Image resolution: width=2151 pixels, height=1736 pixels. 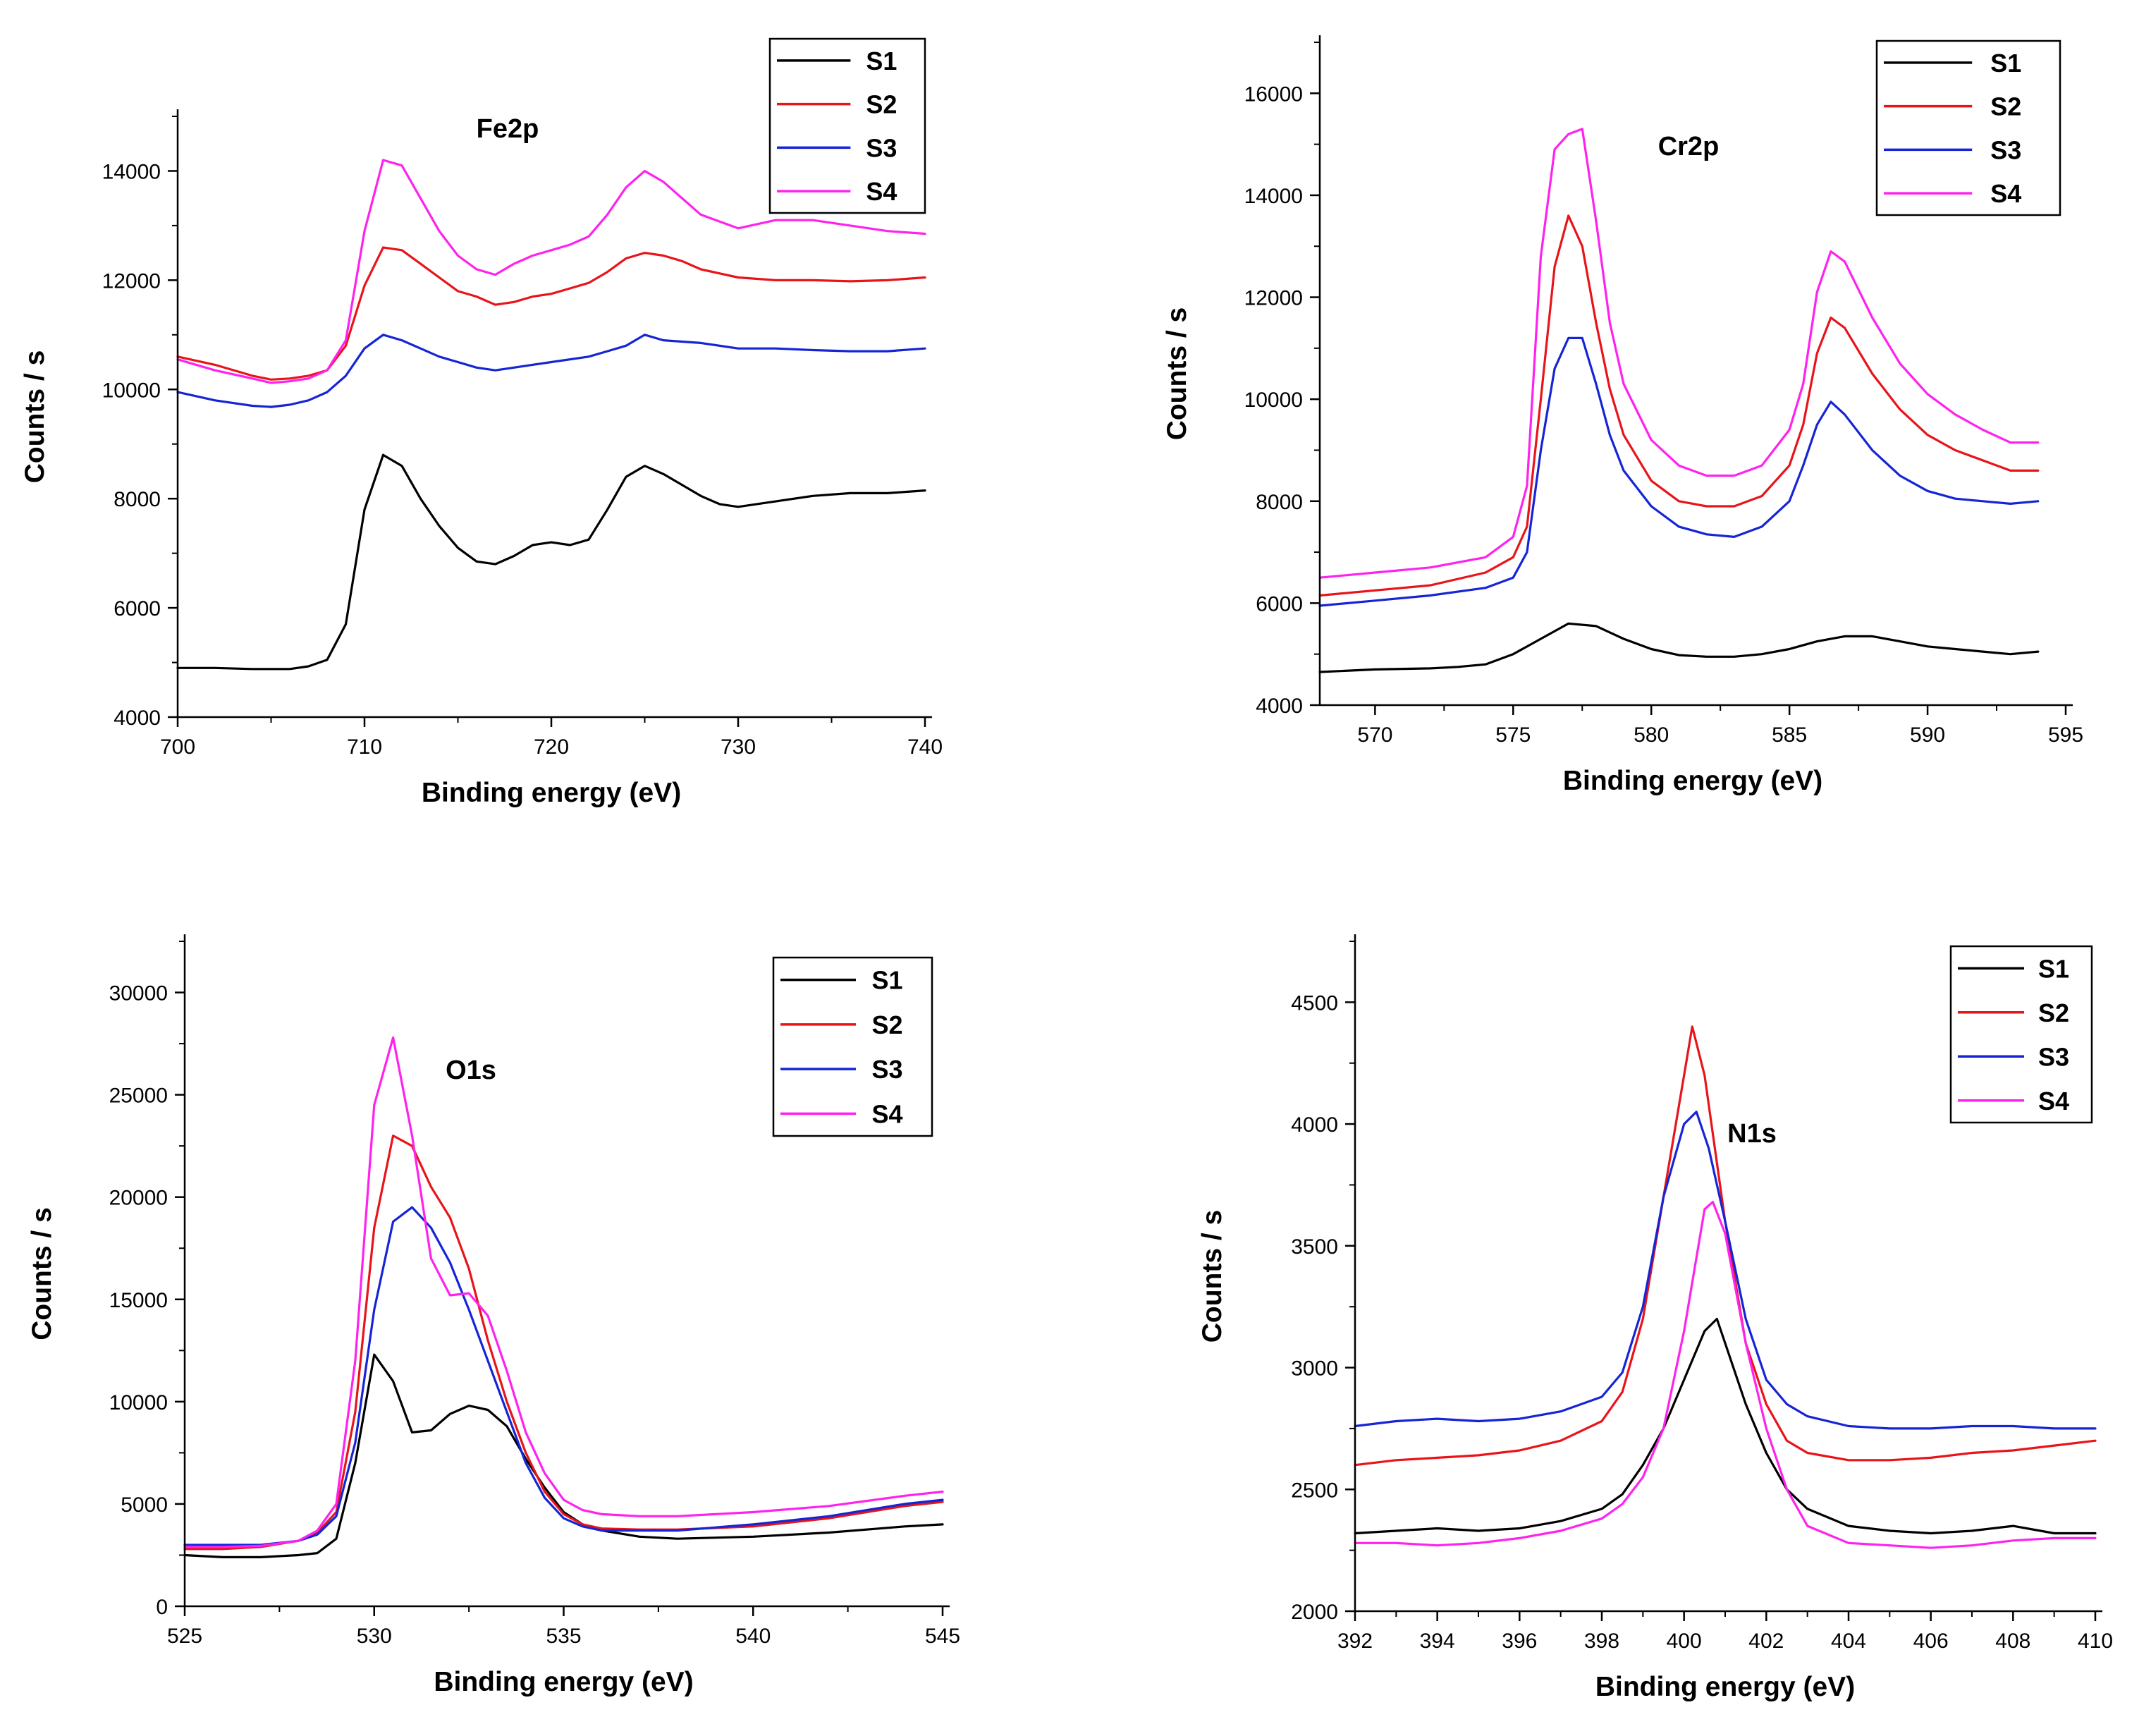 I want to click on x-tick-label: 710, so click(x=364, y=747).